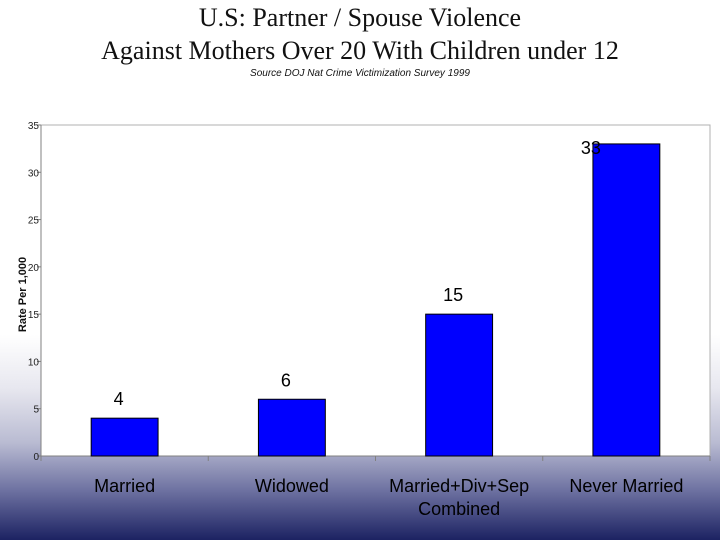 The width and height of the screenshot is (720, 540). I want to click on x-category-label: Combined, so click(459, 509).